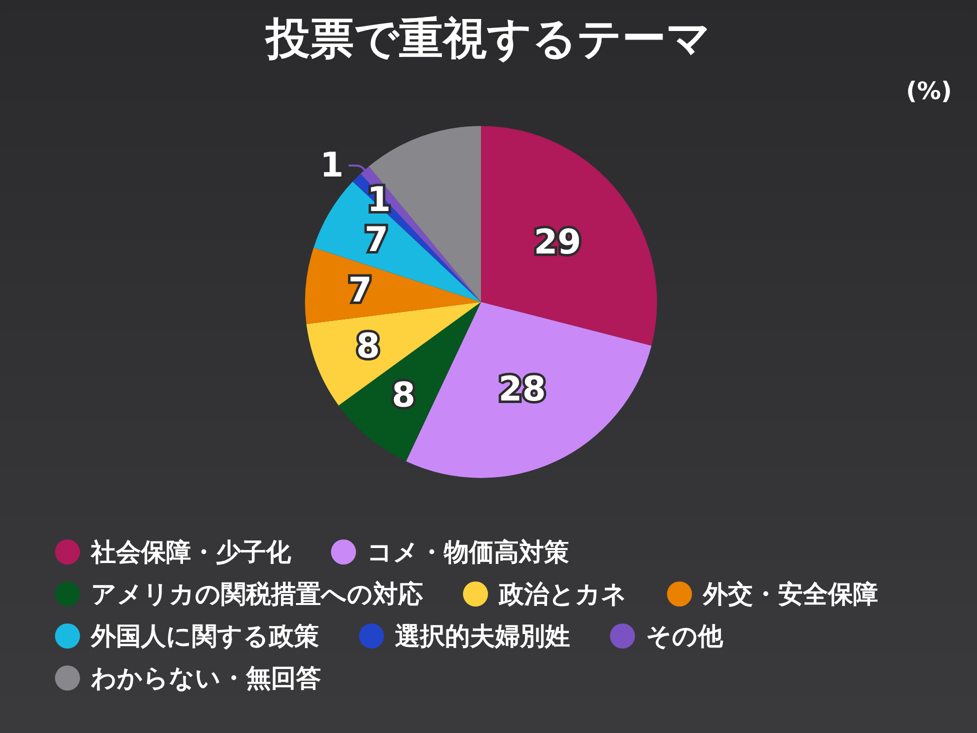  I want to click on chart-title: 投票で重視するテーマ, so click(487, 39).